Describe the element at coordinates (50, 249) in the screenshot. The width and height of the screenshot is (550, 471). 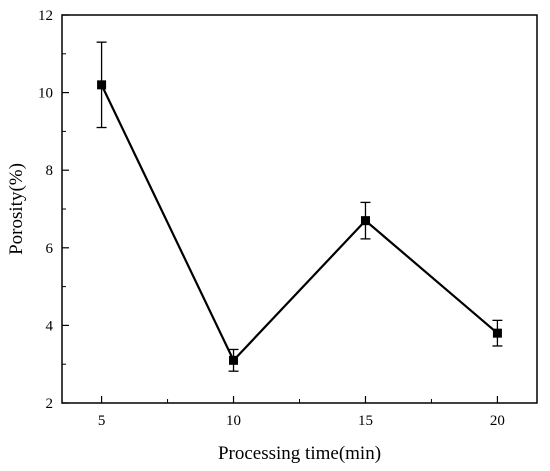
I see `y-tick-label: 6` at that location.